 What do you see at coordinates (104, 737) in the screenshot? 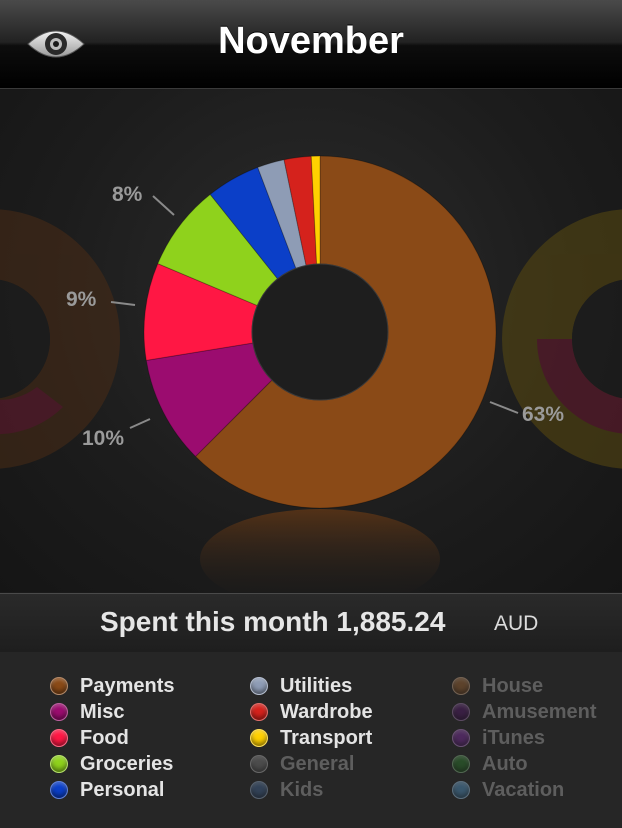
I see `legend-label: Food` at bounding box center [104, 737].